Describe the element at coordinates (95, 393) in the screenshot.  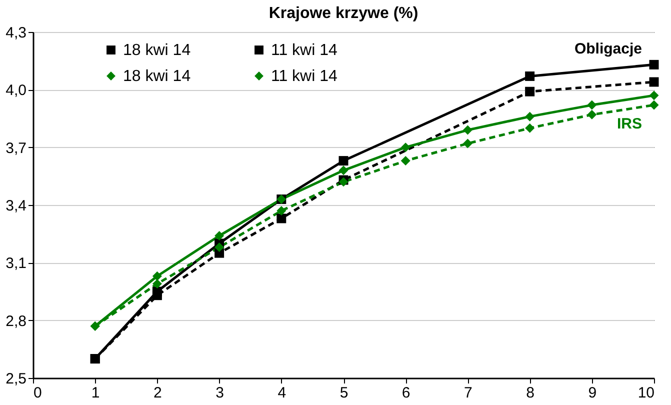
I see `x-tick-label: 1` at that location.